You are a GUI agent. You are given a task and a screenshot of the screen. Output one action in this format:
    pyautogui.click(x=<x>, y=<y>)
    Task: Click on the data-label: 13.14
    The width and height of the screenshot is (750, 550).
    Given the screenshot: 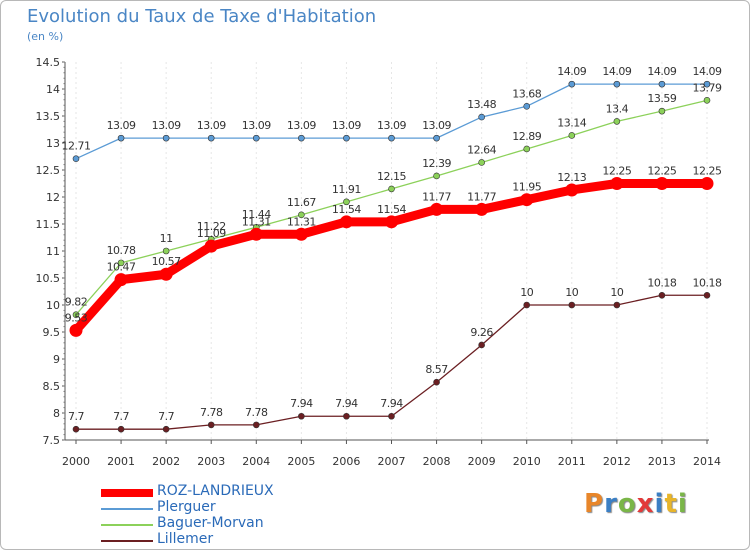 What is the action you would take?
    pyautogui.click(x=571, y=122)
    